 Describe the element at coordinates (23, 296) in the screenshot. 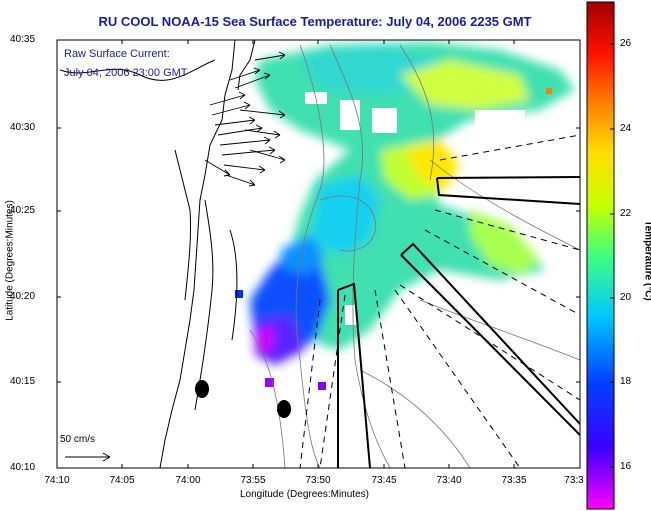

I see `y-tick-label: 40:20` at that location.